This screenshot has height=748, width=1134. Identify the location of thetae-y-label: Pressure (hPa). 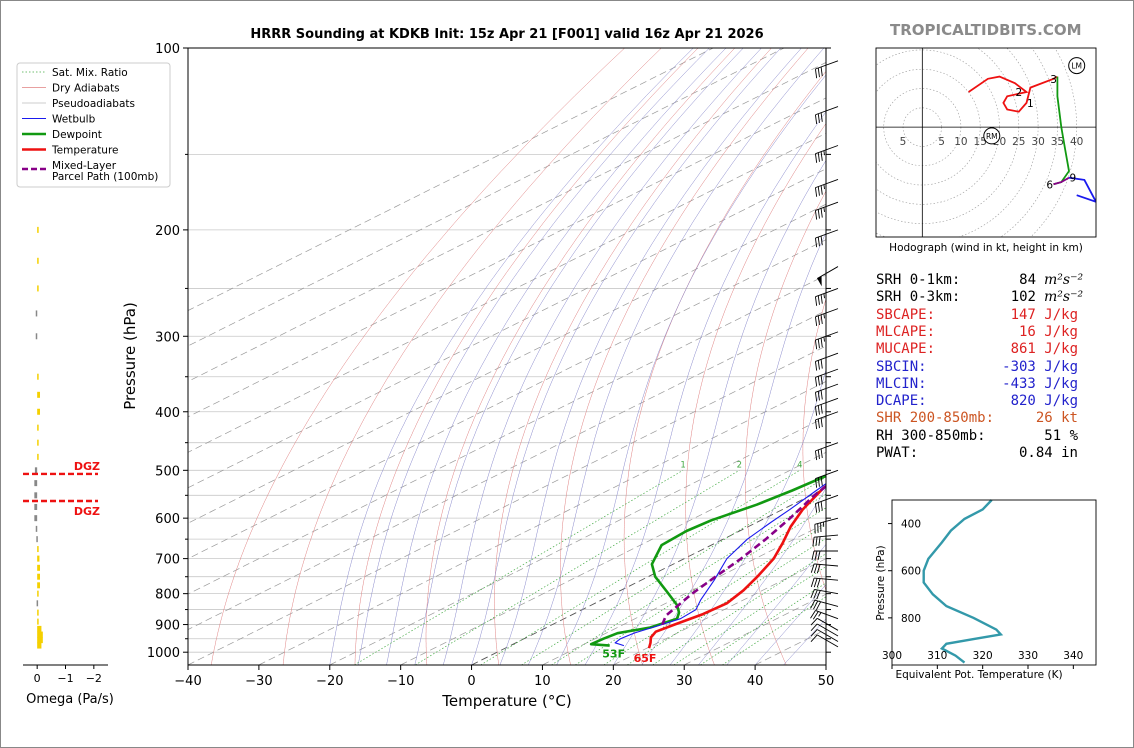
(881, 582).